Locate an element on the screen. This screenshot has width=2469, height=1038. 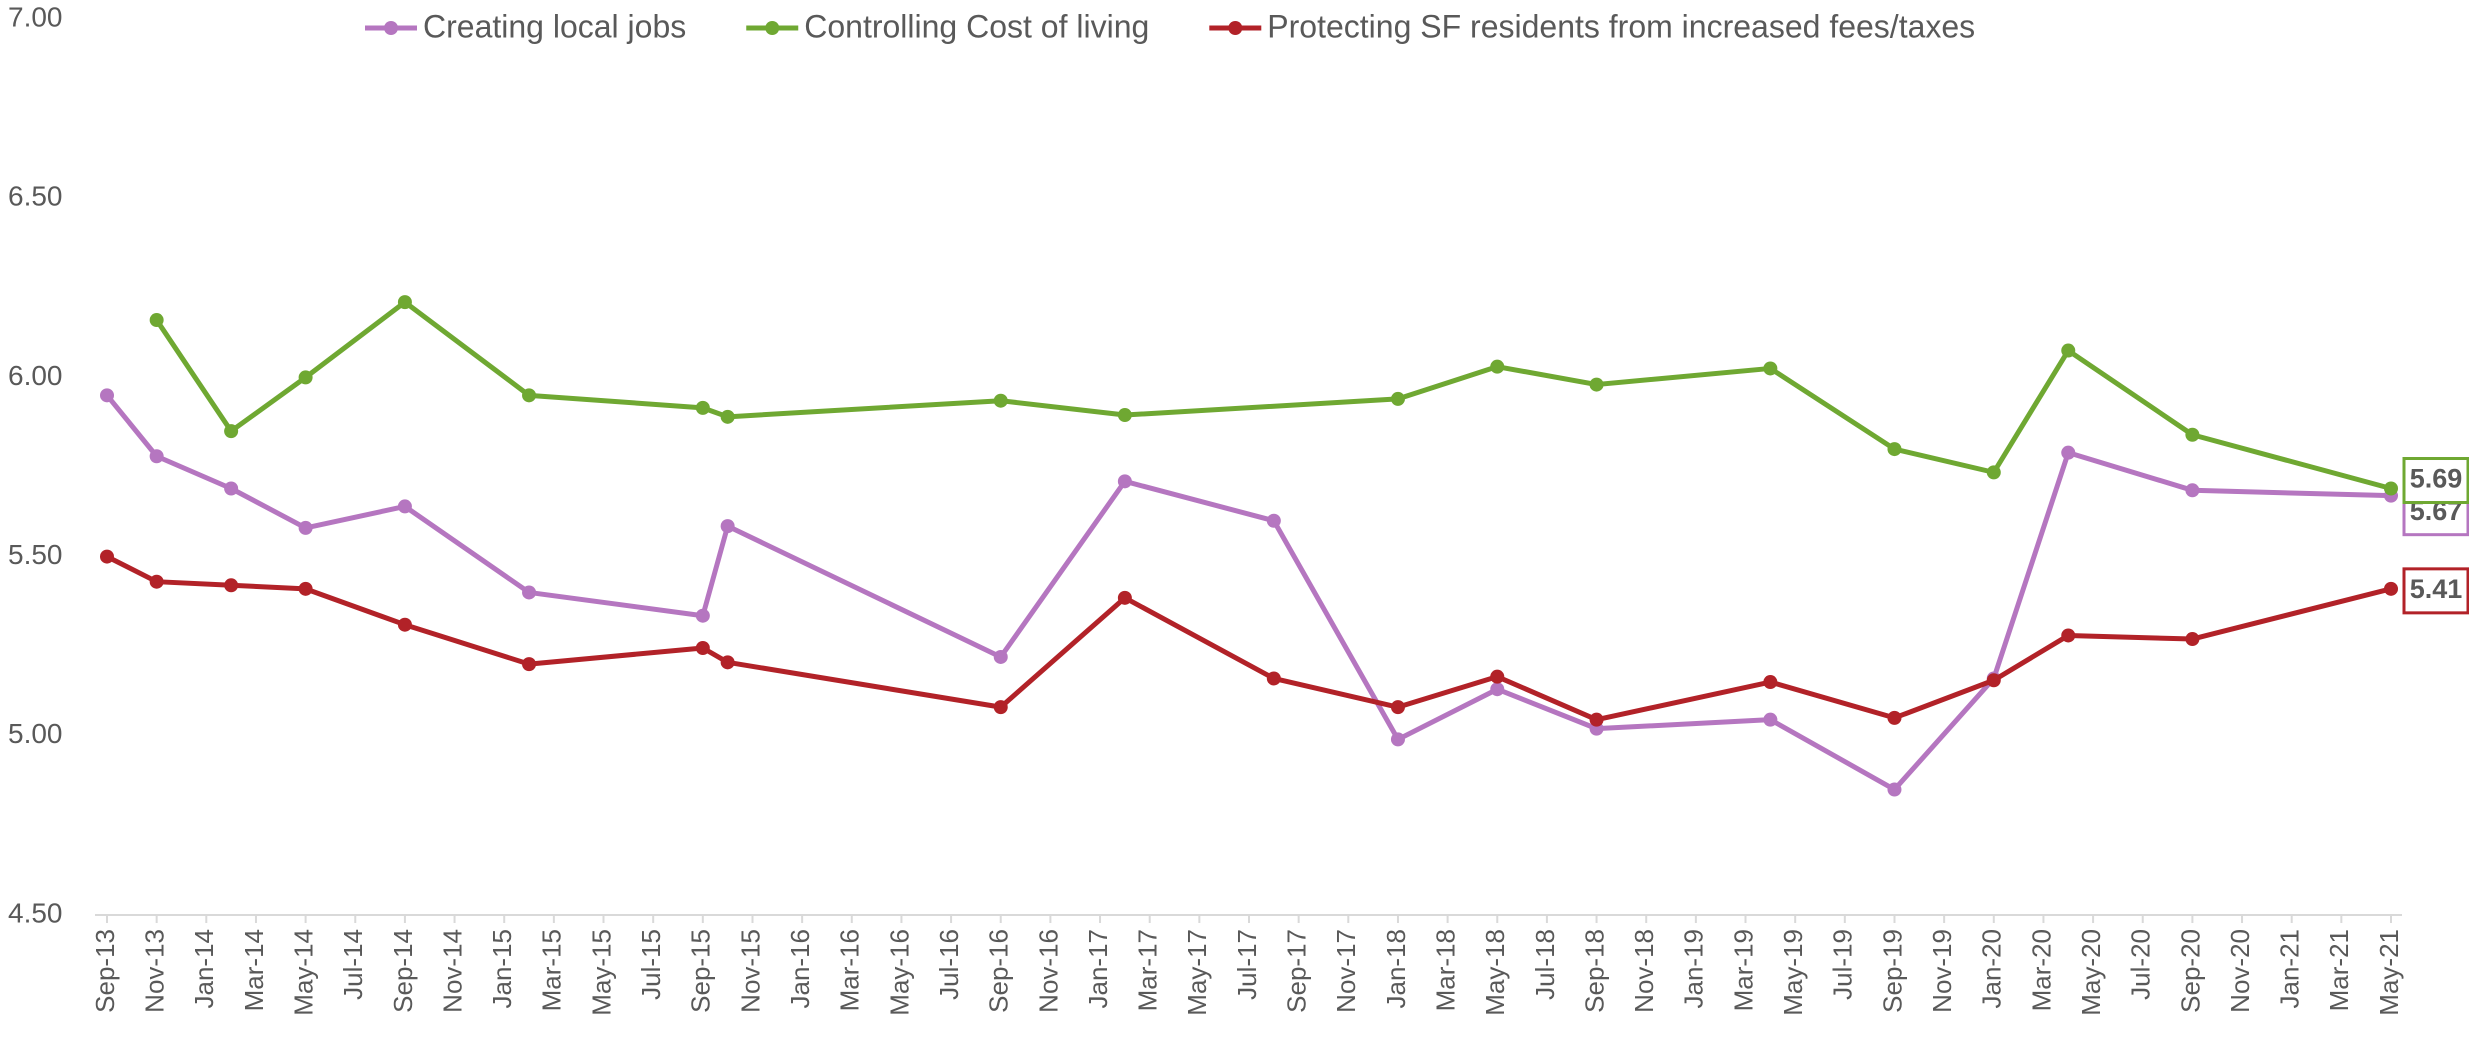
x-tick-label: May-19 is located at coordinates (1793, 972).